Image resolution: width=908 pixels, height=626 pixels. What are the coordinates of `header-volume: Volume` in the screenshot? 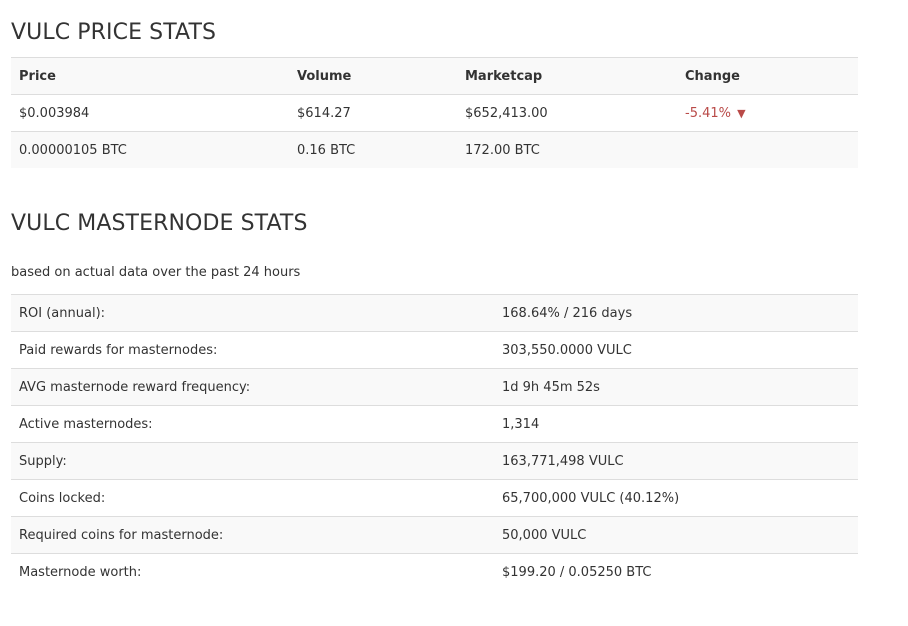 It's located at (373, 76).